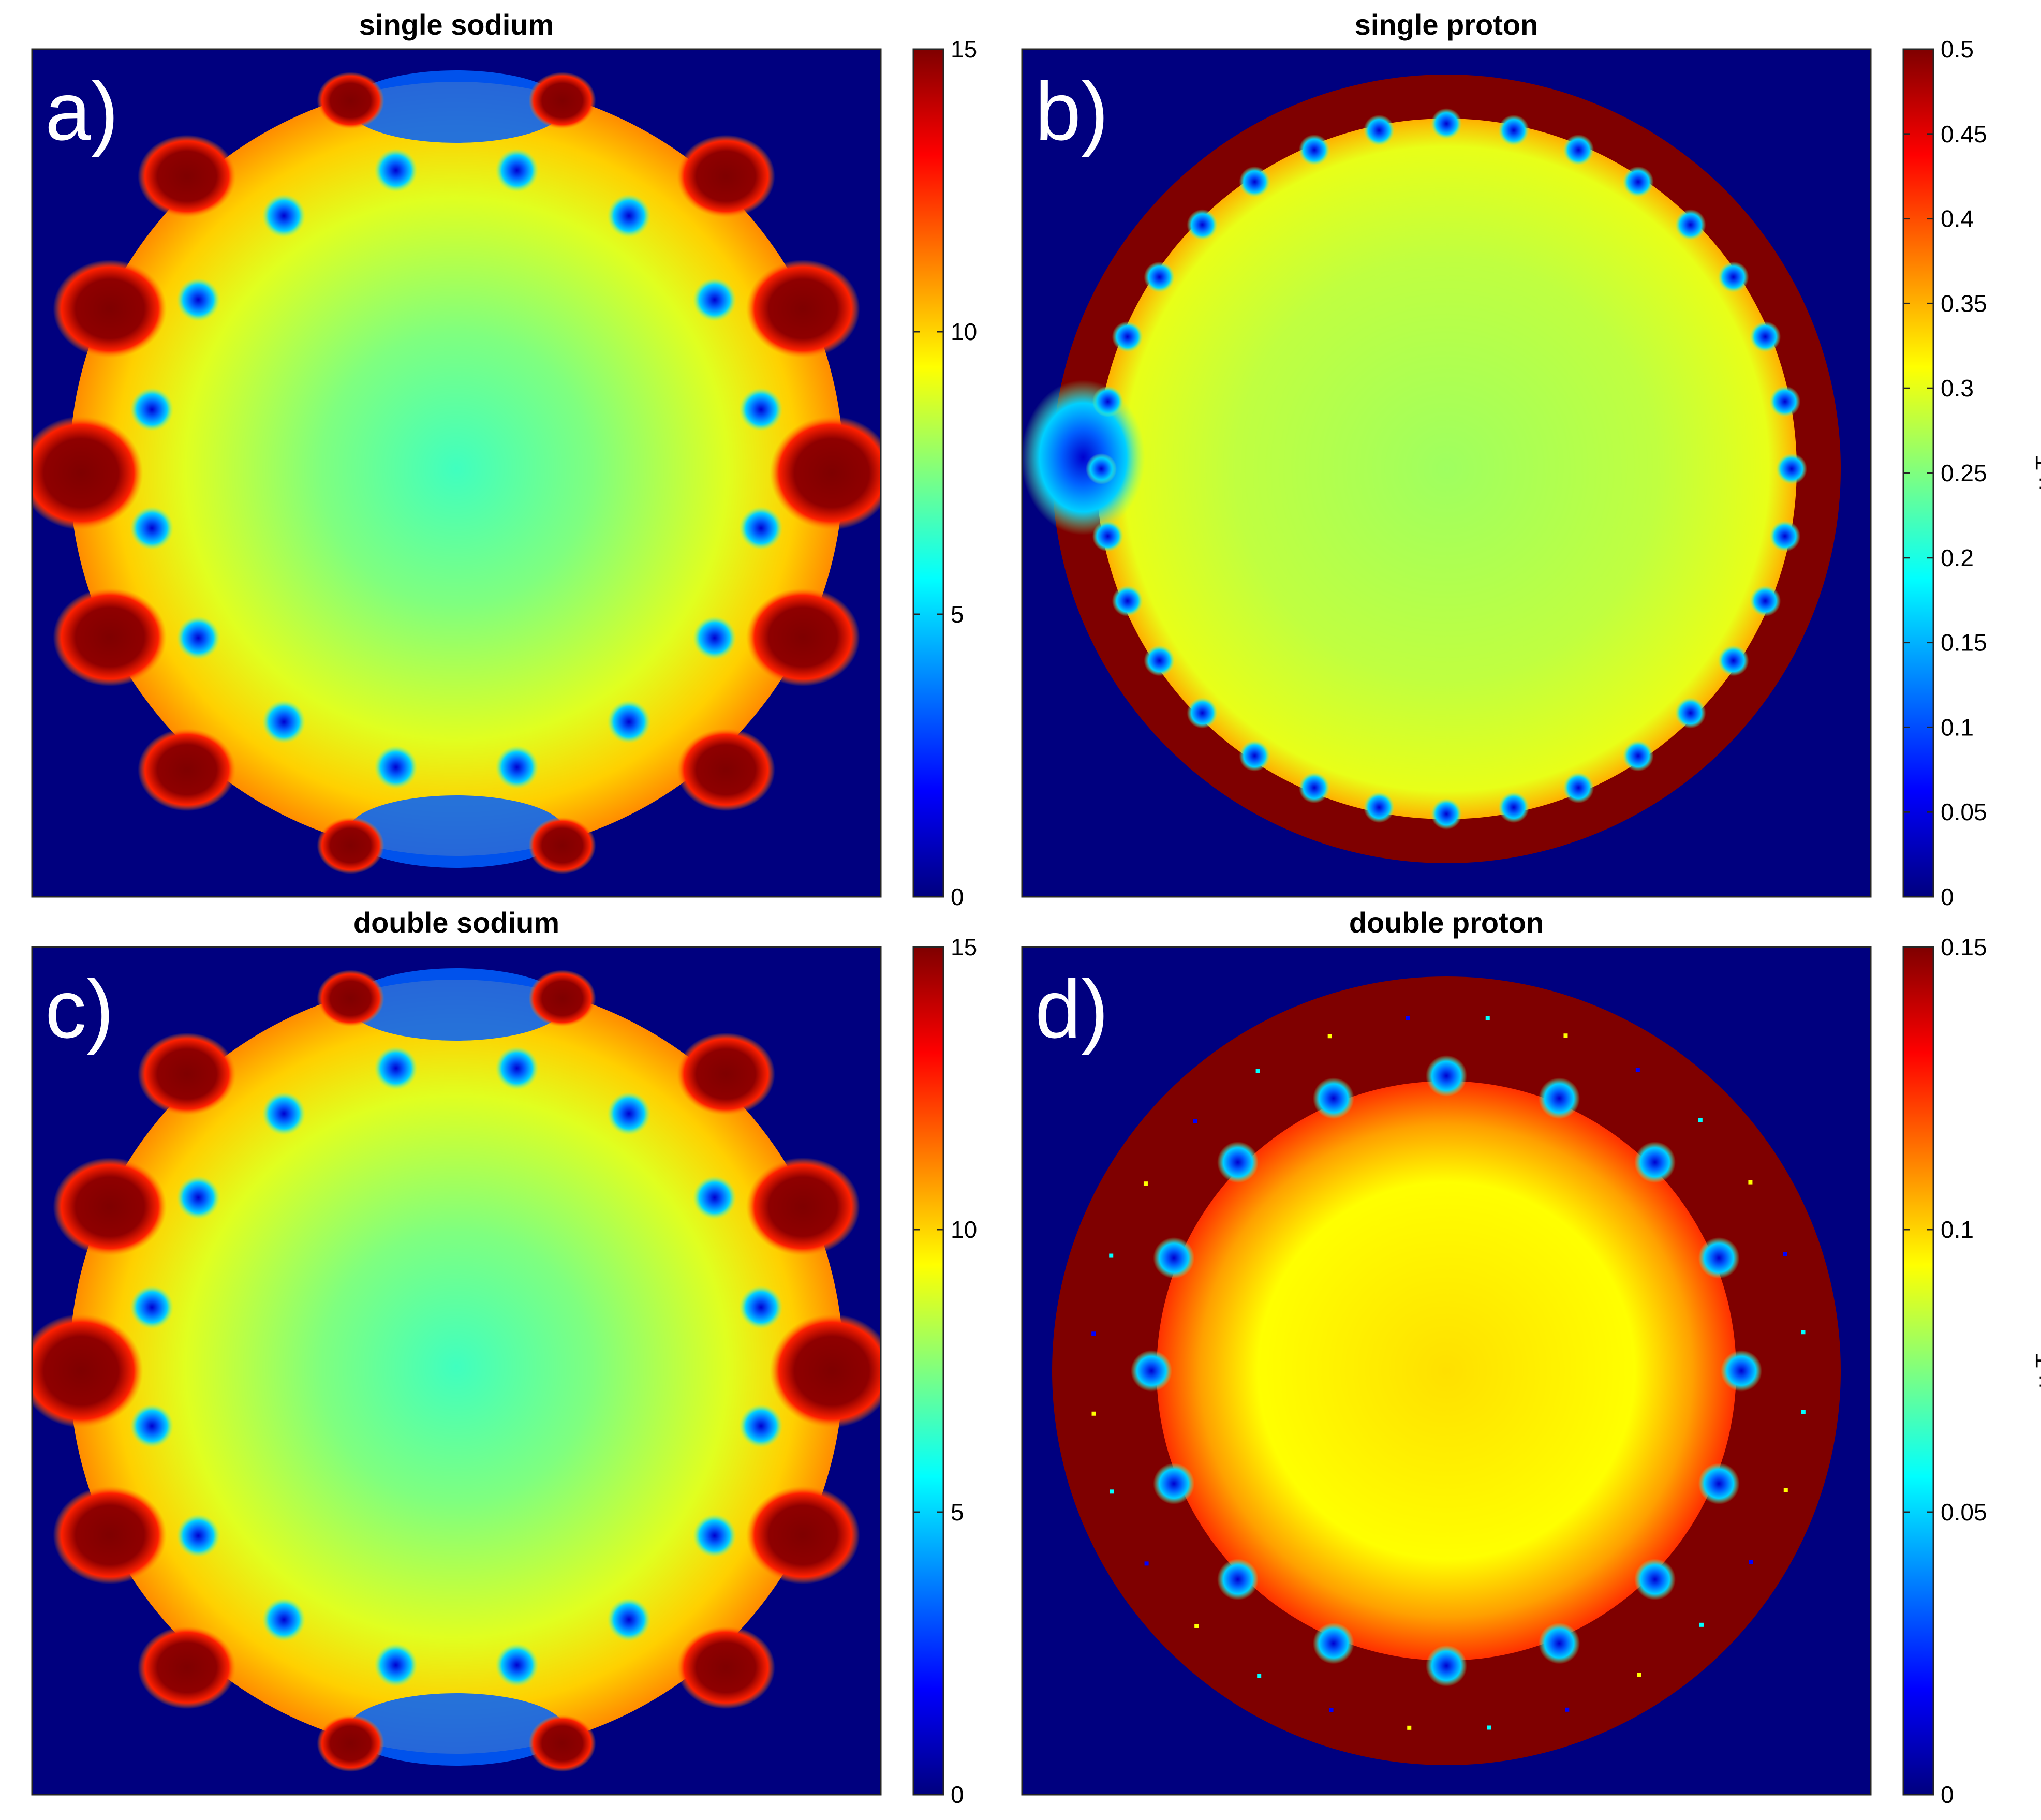 This screenshot has height=1820, width=2041. I want to click on panel-title: single proton, so click(1447, 25).